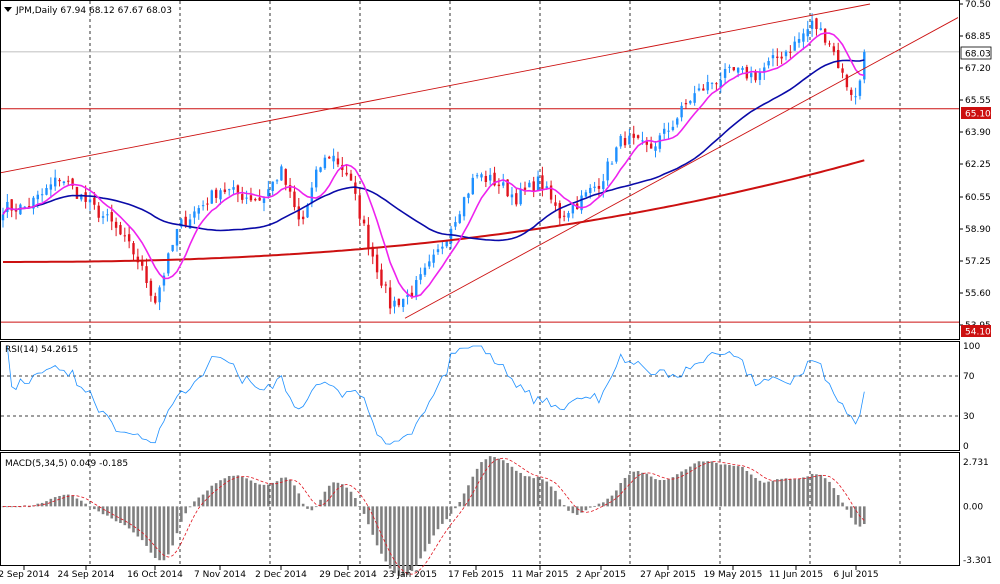  Describe the element at coordinates (978, 101) in the screenshot. I see `price-axis-tick-label: 65.55` at that location.